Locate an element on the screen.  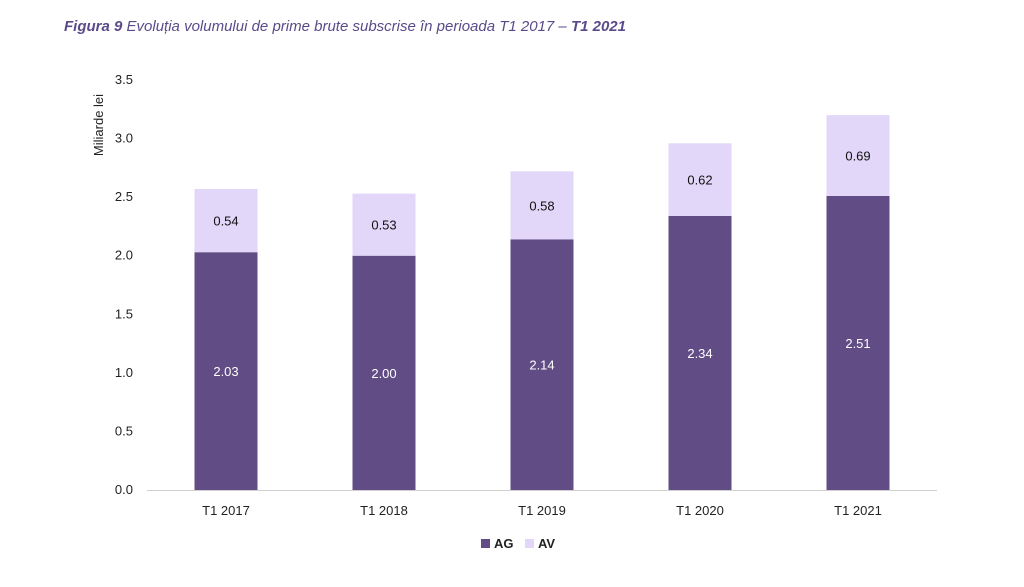
bar-value-label: 2.03 is located at coordinates (225, 371).